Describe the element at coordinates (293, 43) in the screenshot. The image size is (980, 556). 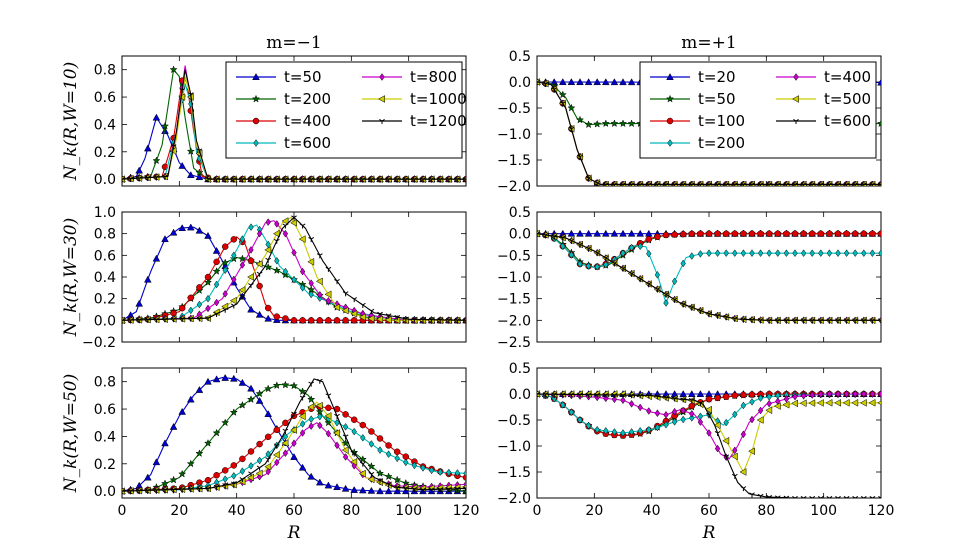
I see `column-title: m=−1` at that location.